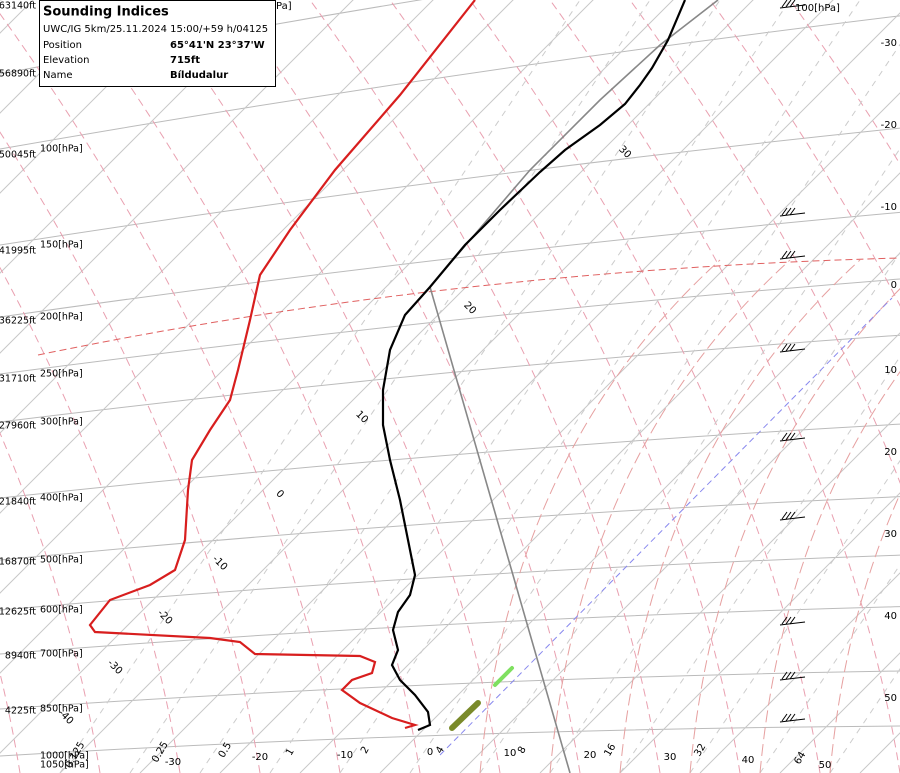 This screenshot has height=773, width=900. What do you see at coordinates (61, 245) in the screenshot?
I see `pressure-label: 150[hPa]` at bounding box center [61, 245].